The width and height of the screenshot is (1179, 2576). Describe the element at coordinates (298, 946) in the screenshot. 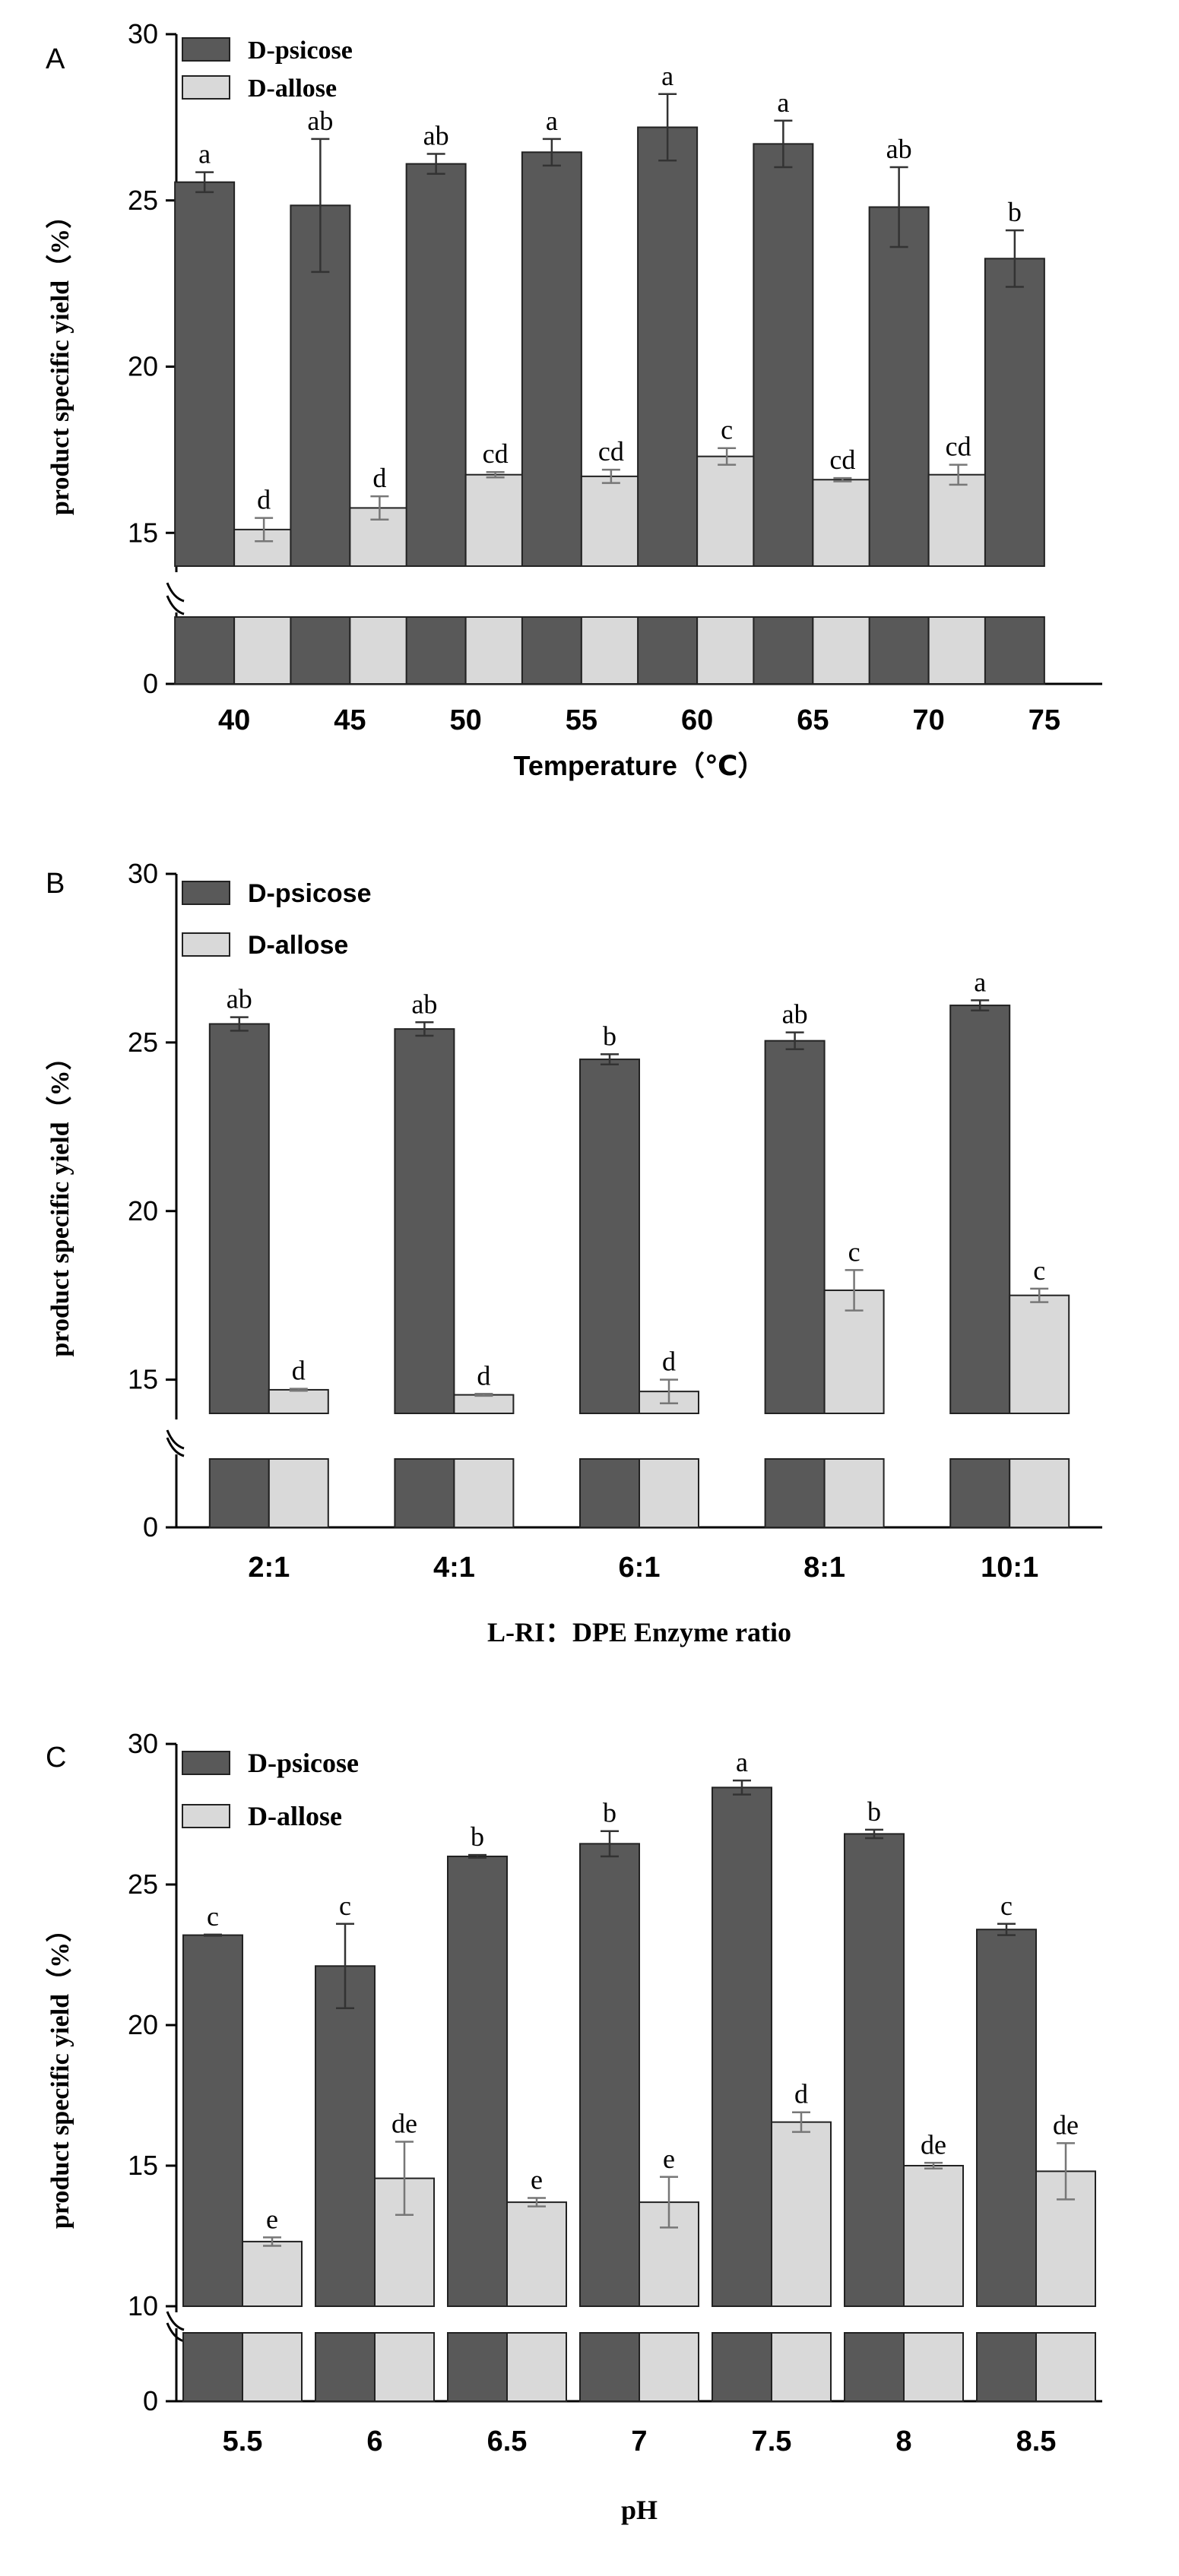

I see `legend-label: D-allose` at that location.